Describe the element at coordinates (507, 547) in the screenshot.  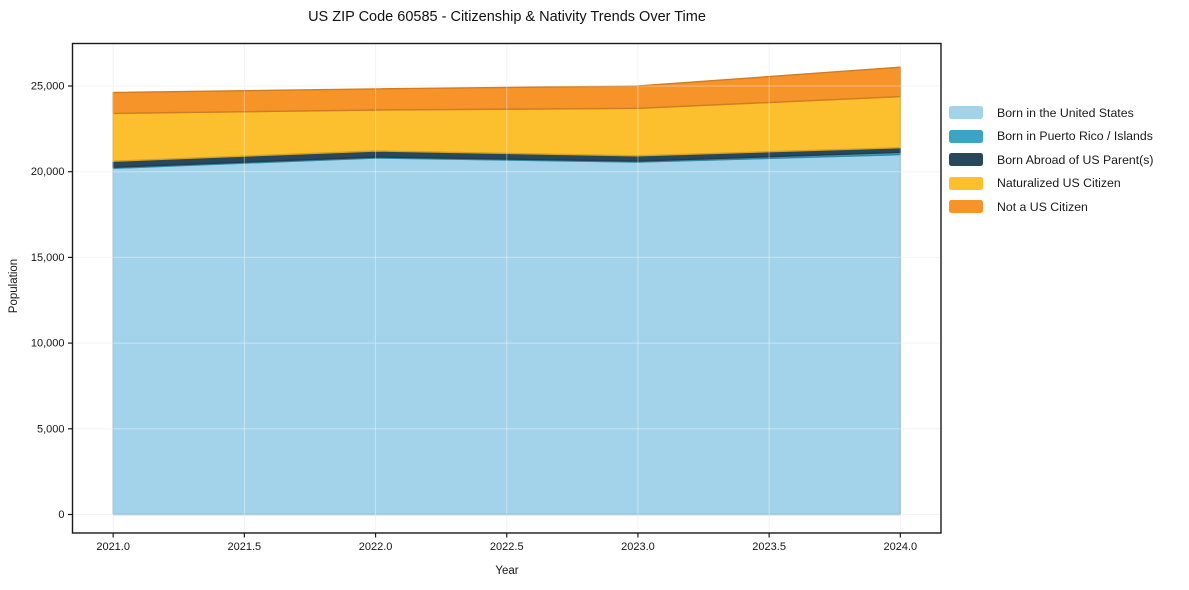
I see `x-tick-label: 2022.5` at that location.